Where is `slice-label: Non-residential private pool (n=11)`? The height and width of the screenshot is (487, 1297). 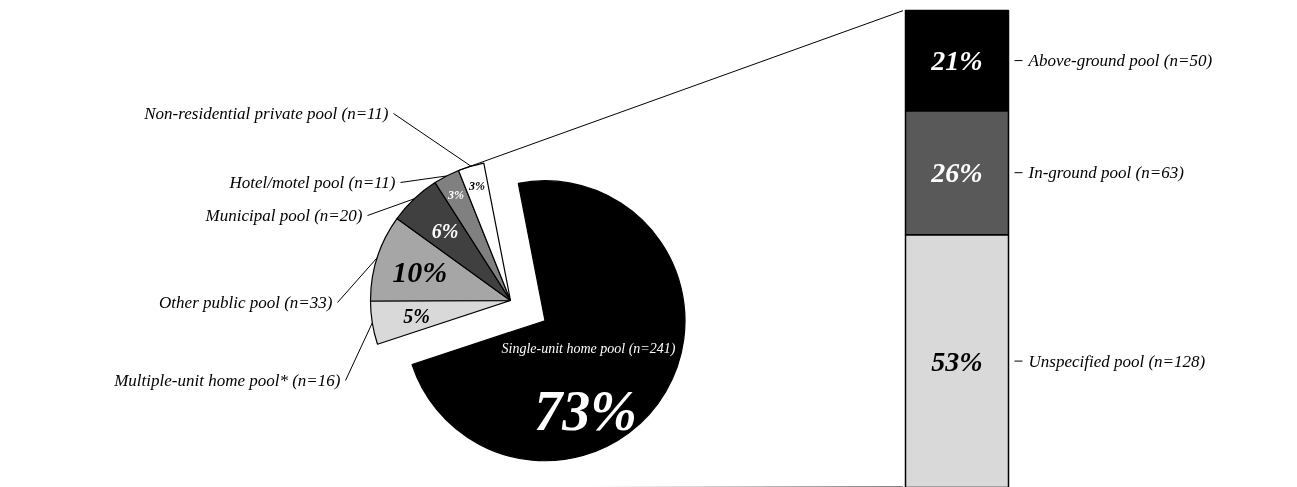 slice-label: Non-residential private pool (n=11) is located at coordinates (266, 113).